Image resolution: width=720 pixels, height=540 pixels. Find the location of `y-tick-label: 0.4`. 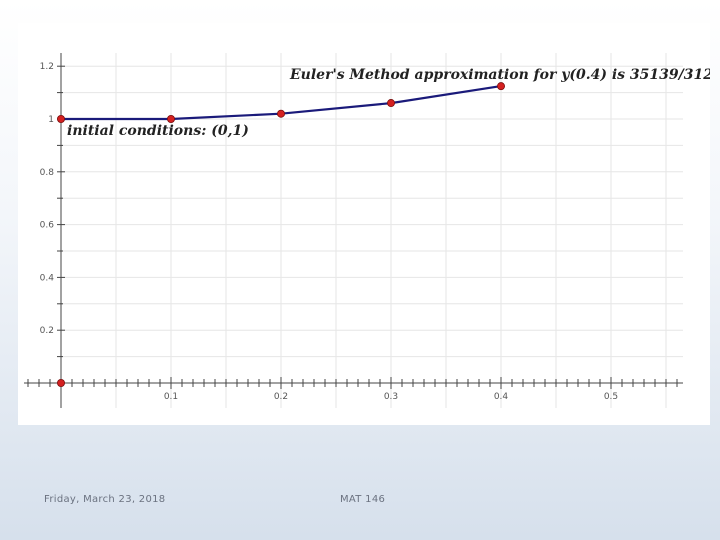

y-tick-label: 0.4 is located at coordinates (47, 278).